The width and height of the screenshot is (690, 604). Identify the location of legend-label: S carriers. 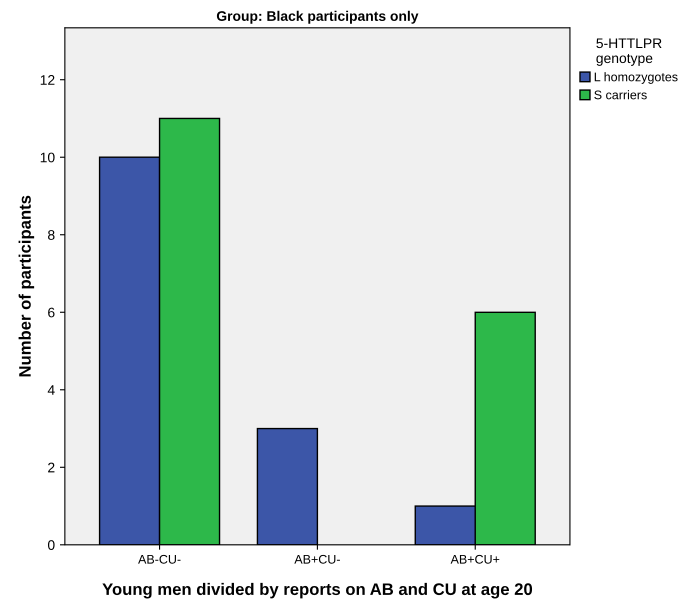
(620, 95).